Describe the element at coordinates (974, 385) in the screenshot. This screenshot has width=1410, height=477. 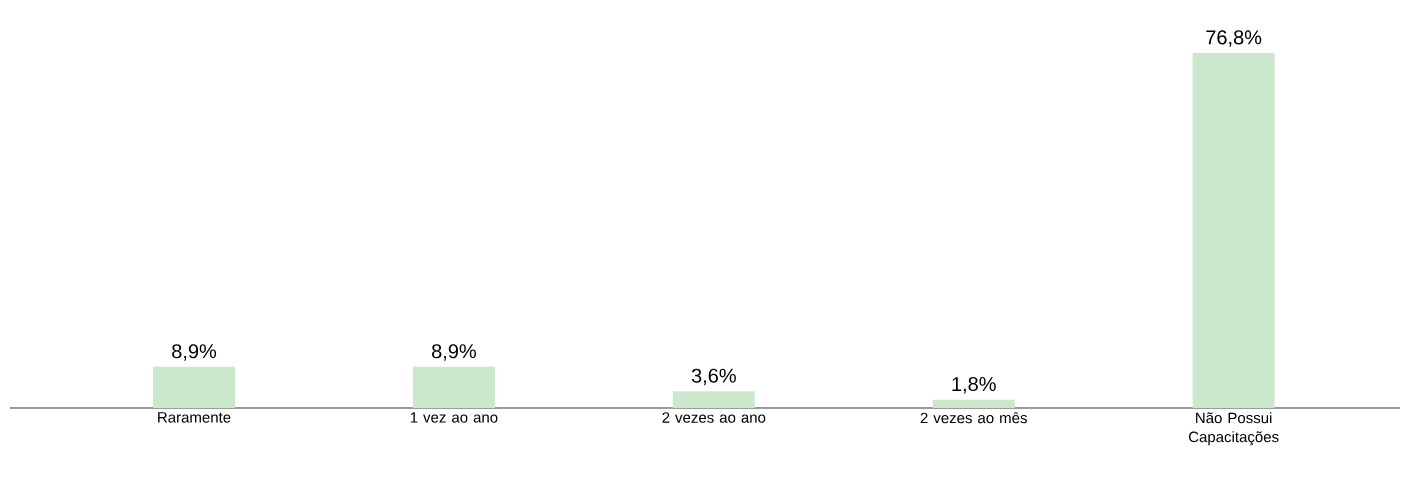
I see `data-label: 1,8%` at that location.